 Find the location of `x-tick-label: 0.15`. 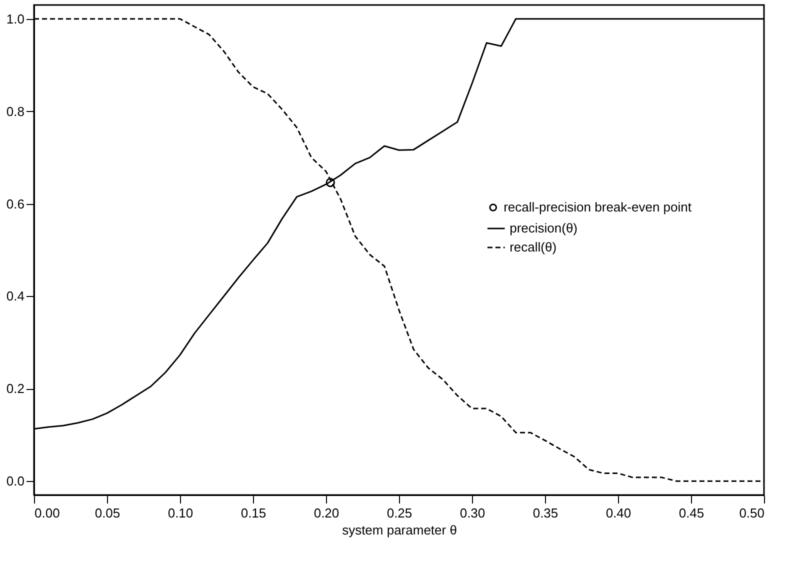

x-tick-label: 0.15 is located at coordinates (253, 513).